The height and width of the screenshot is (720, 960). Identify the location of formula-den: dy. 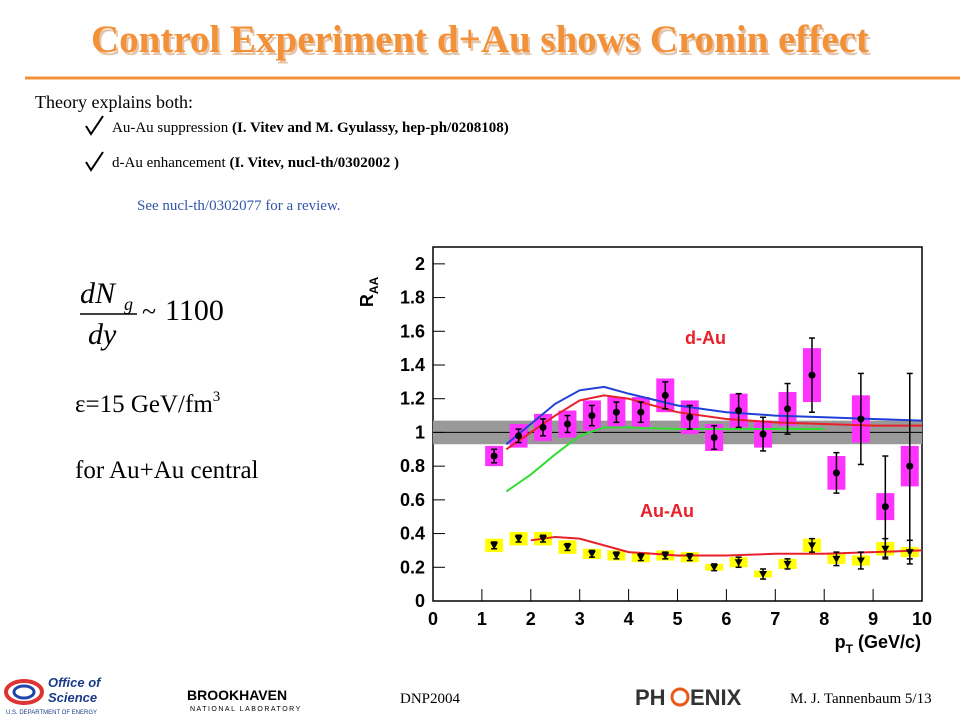
(102, 334).